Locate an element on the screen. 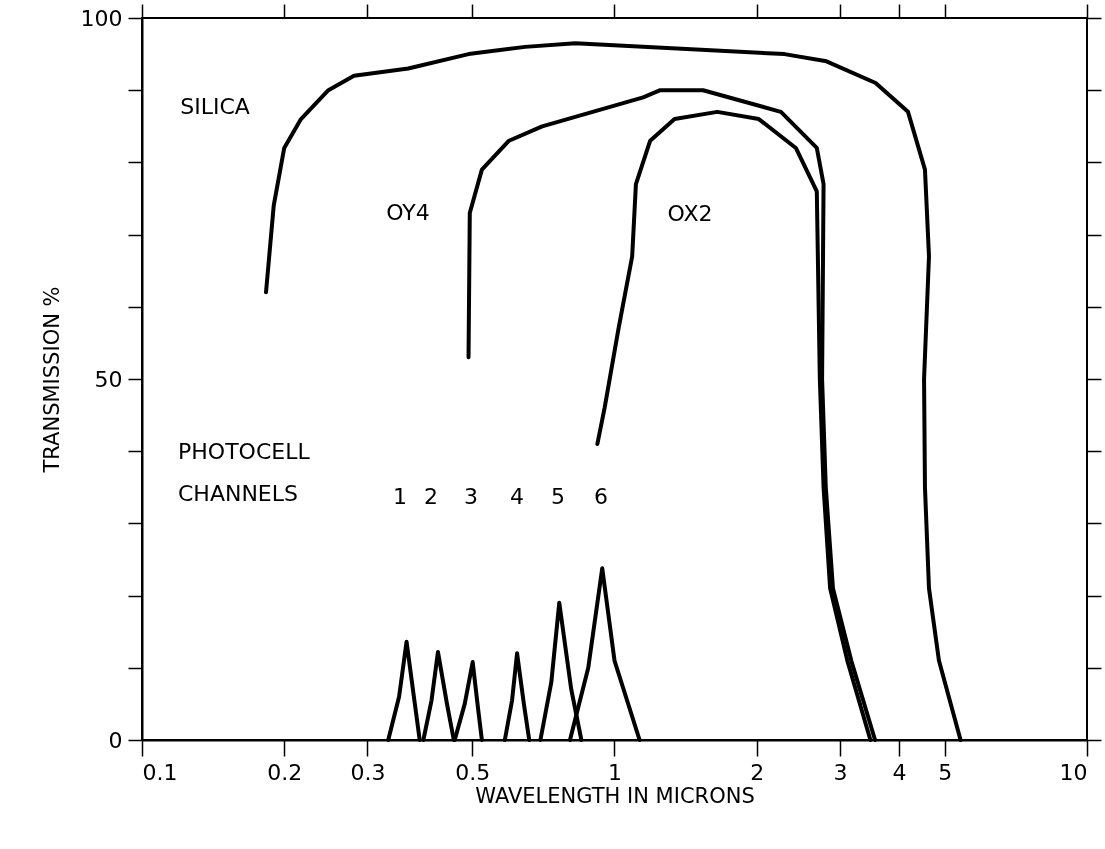  annotation: 3 is located at coordinates (471, 496).